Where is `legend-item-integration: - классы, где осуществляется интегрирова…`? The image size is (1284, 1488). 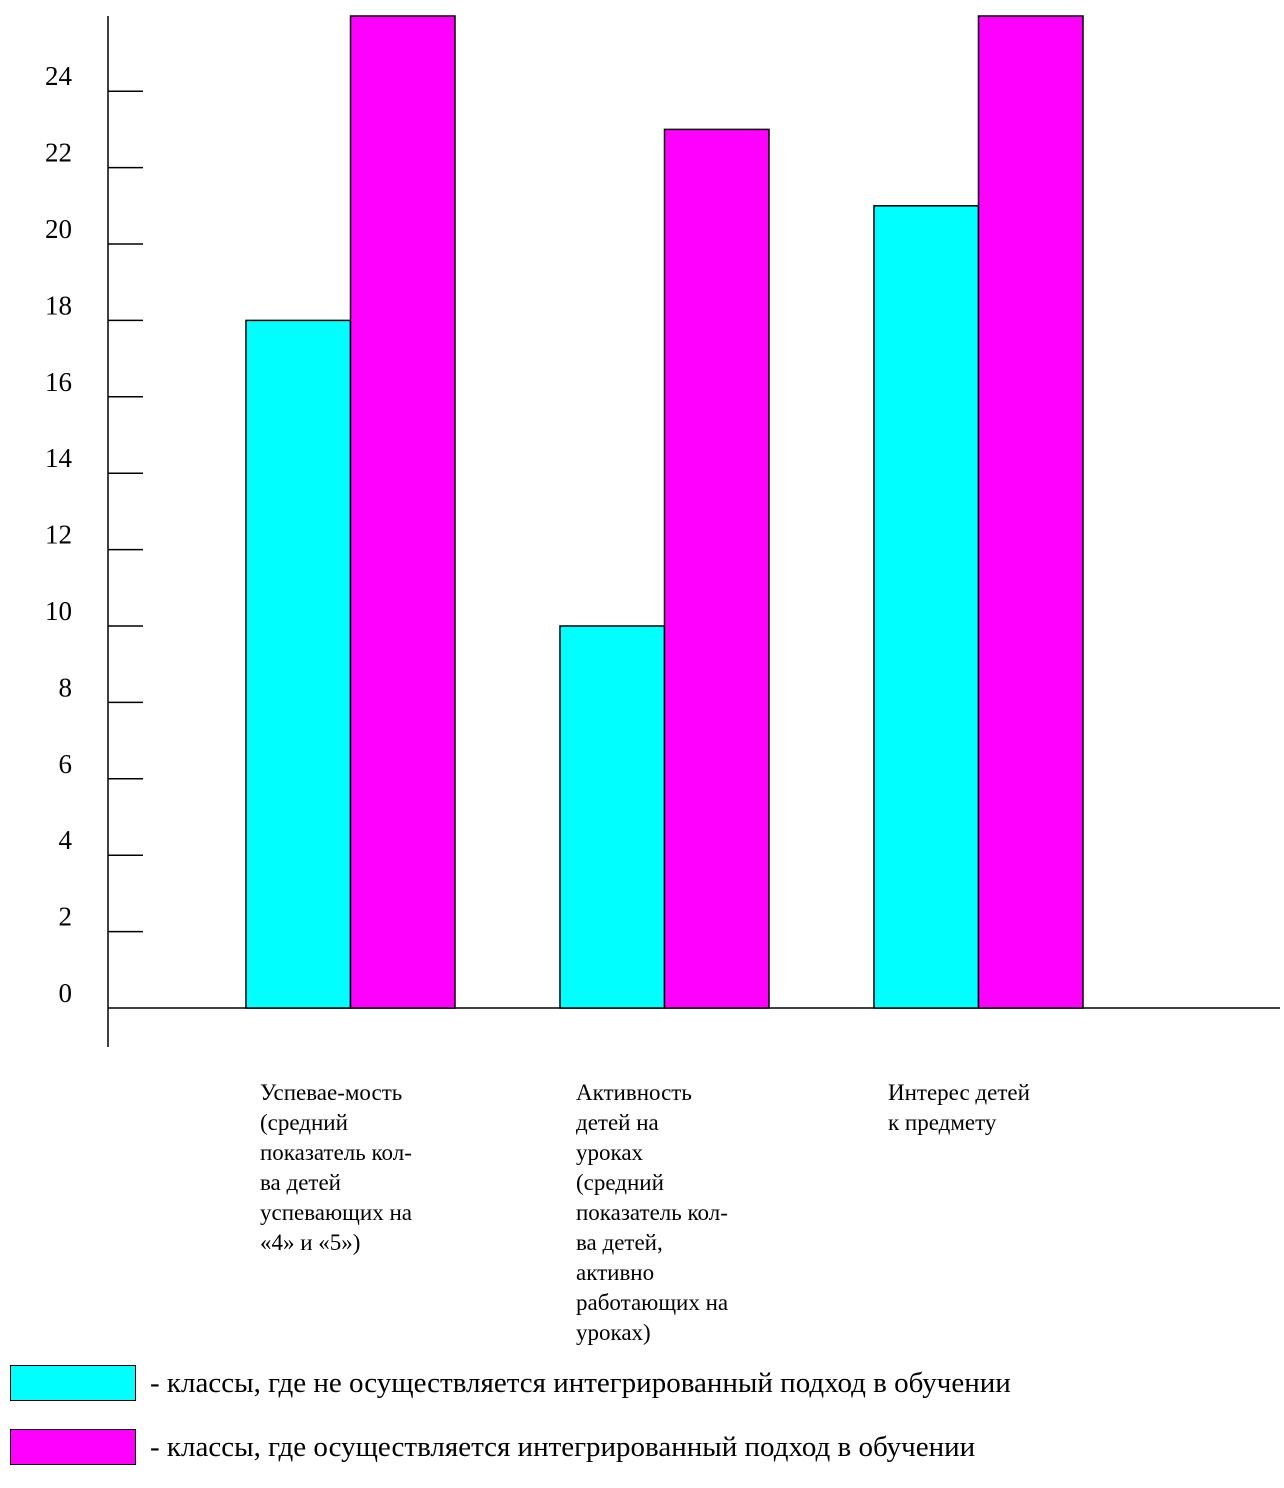
legend-item-integration: - классы, где осуществляется интегрирова… is located at coordinates (492, 1447).